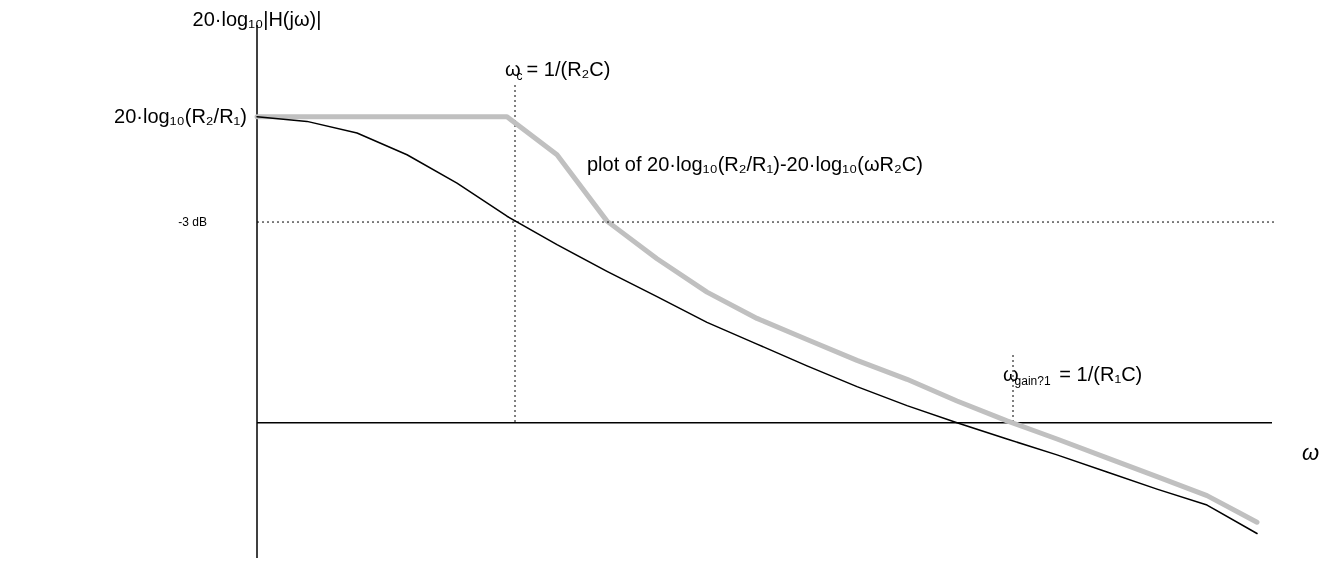  Describe the element at coordinates (1311, 452) in the screenshot. I see `x-axis-title: ω` at that location.